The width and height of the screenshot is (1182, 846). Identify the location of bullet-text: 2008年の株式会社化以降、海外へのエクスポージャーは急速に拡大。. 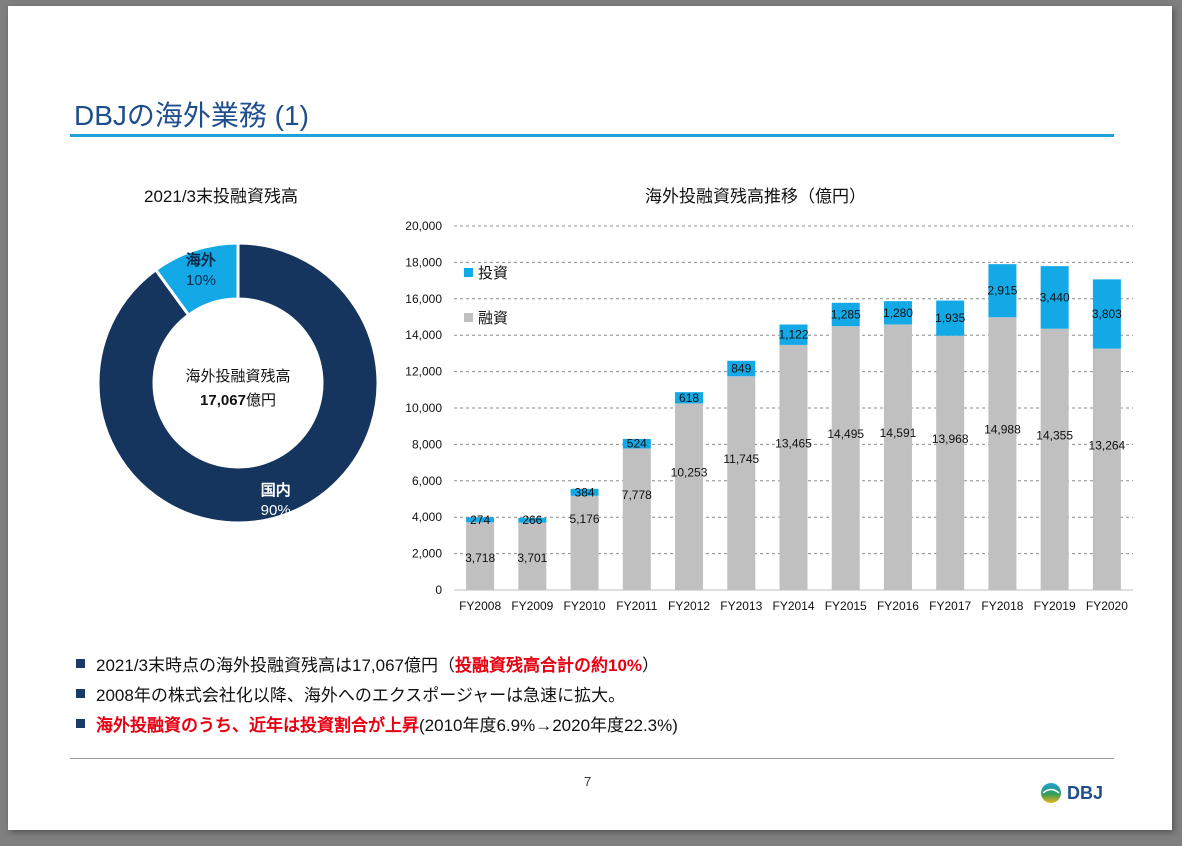
(361, 695).